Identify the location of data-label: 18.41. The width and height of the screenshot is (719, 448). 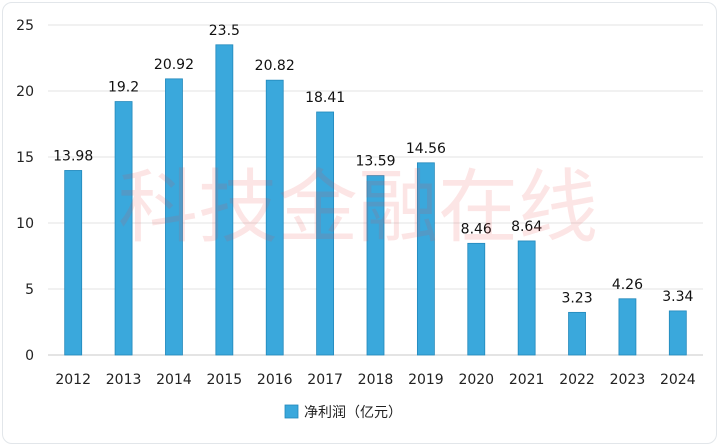
(325, 98).